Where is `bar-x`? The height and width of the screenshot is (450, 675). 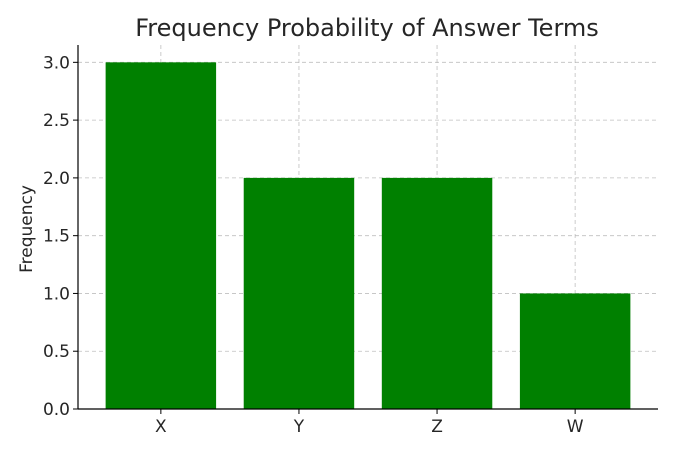
bar-x is located at coordinates (161, 235).